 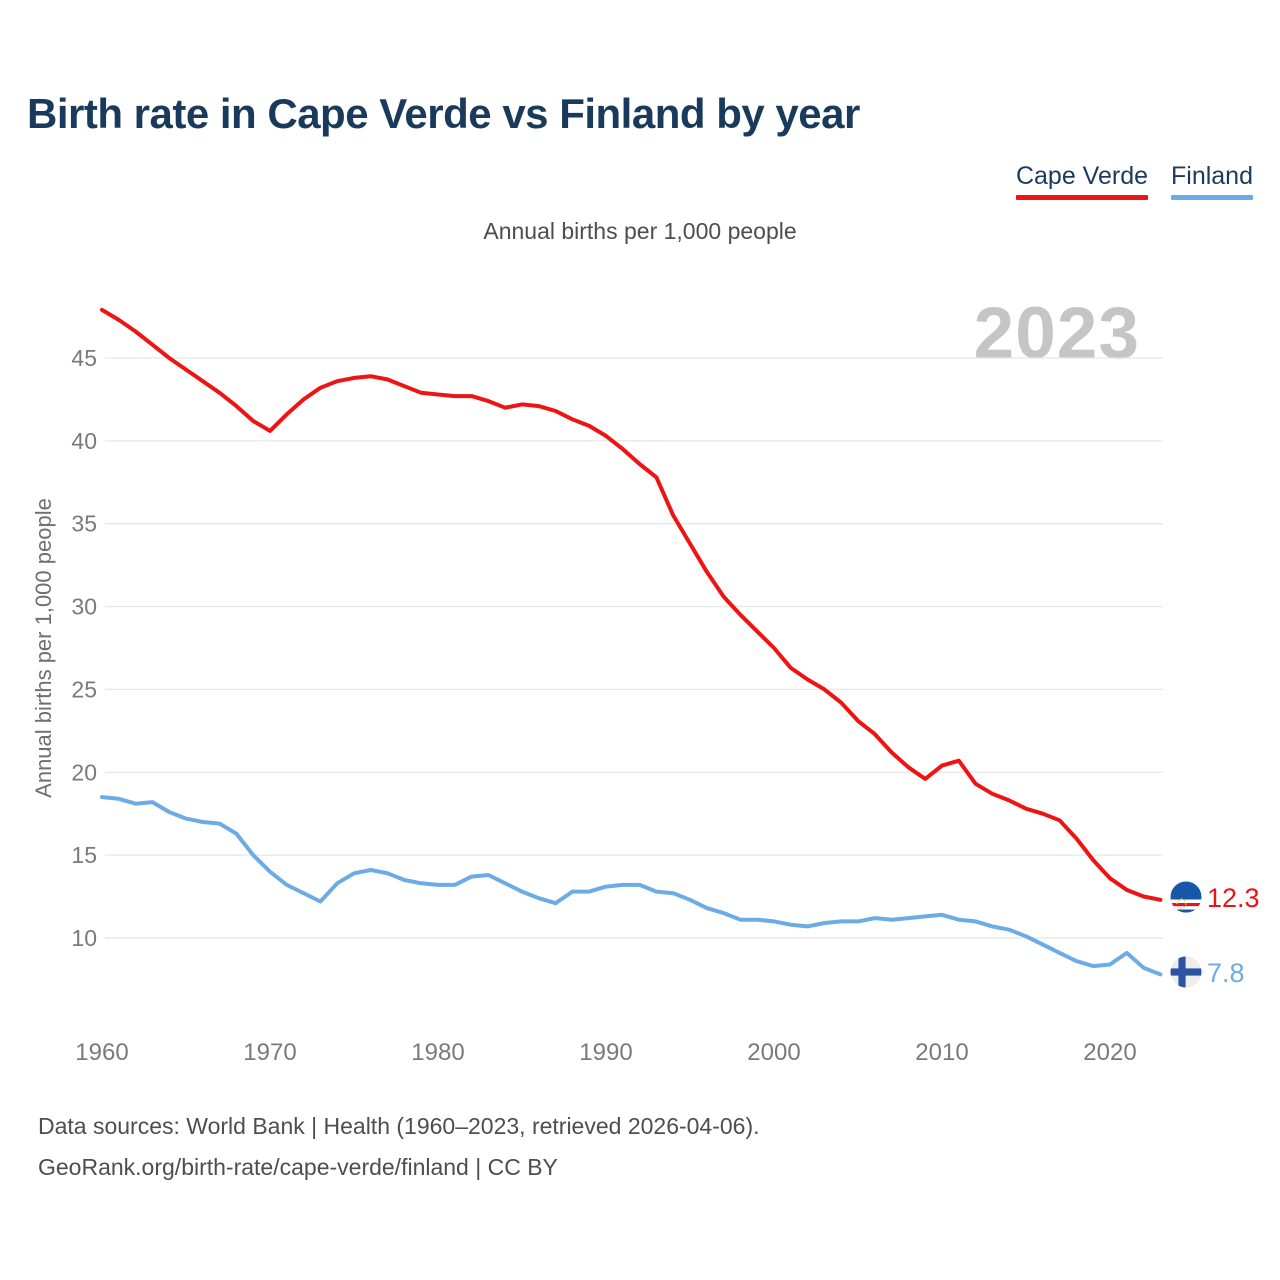 What do you see at coordinates (1081, 197) in the screenshot?
I see `legend-underline-cape-verde` at bounding box center [1081, 197].